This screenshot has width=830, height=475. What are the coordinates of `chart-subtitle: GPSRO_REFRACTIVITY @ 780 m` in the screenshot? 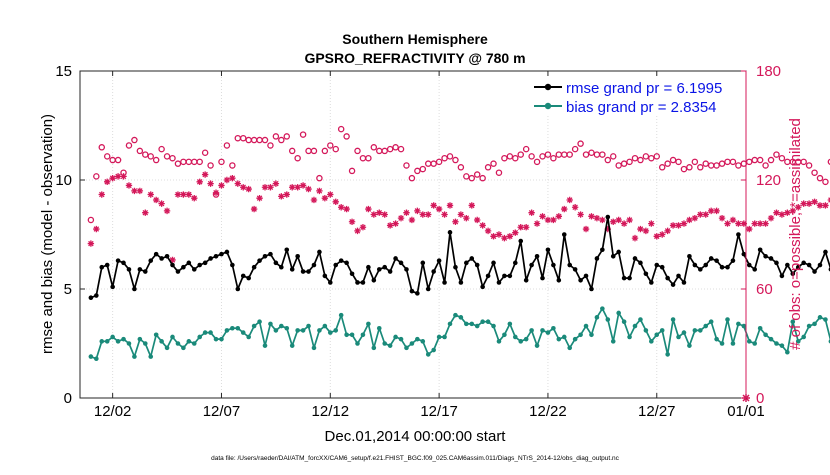 It's located at (414, 58).